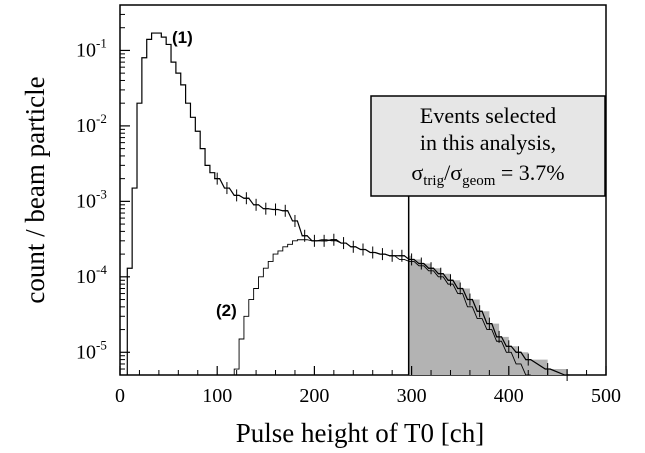 Image resolution: width=645 pixels, height=453 pixels. I want to click on formula-sigma-geom: σ, so click(456, 172).